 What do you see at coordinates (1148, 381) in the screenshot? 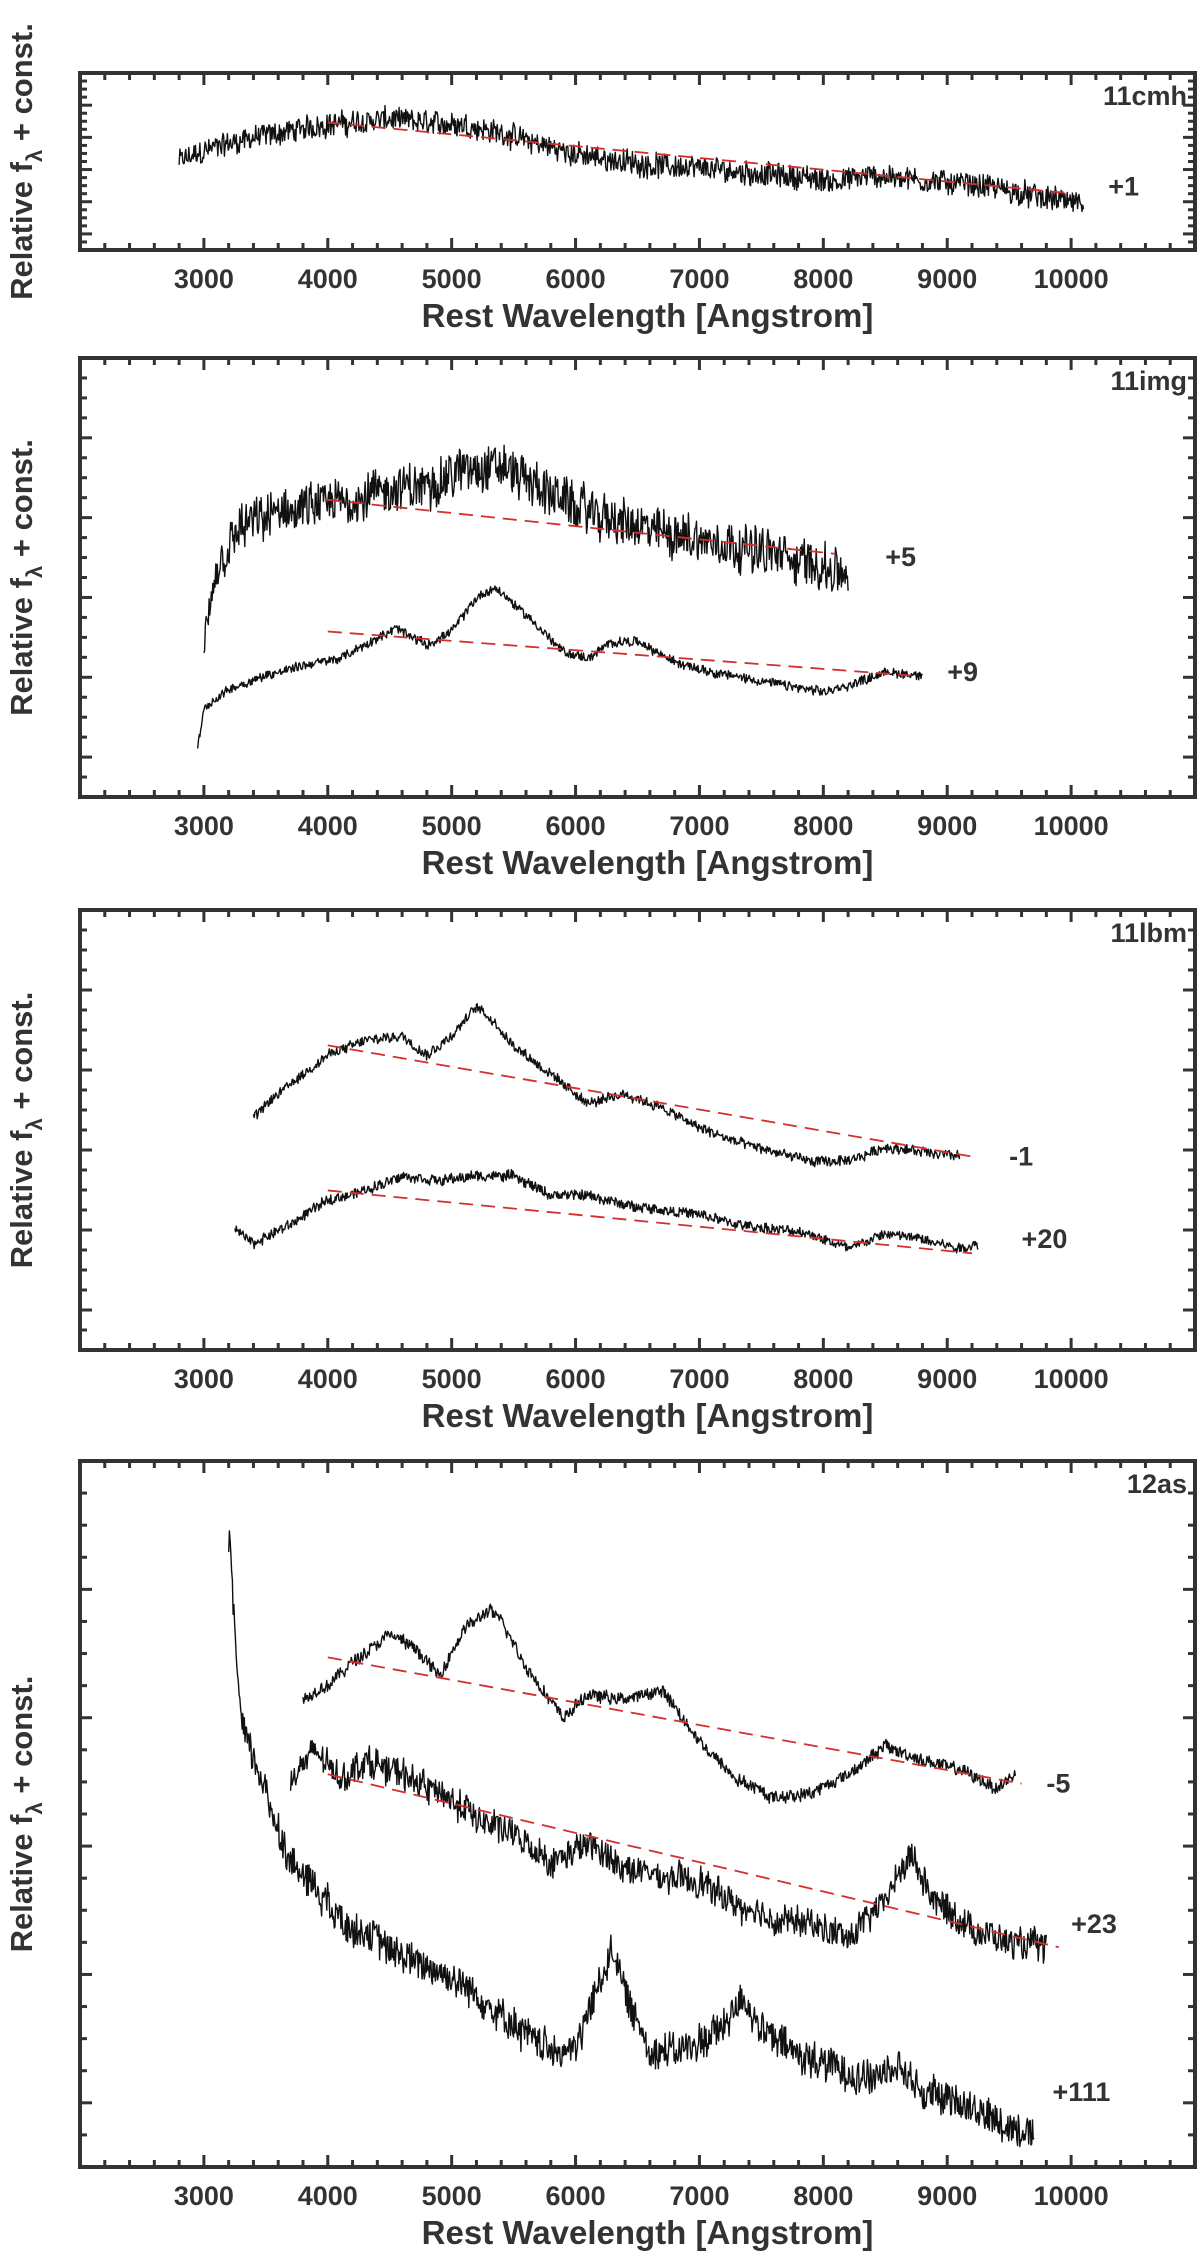
I see `panel-label: 11img` at bounding box center [1148, 381].